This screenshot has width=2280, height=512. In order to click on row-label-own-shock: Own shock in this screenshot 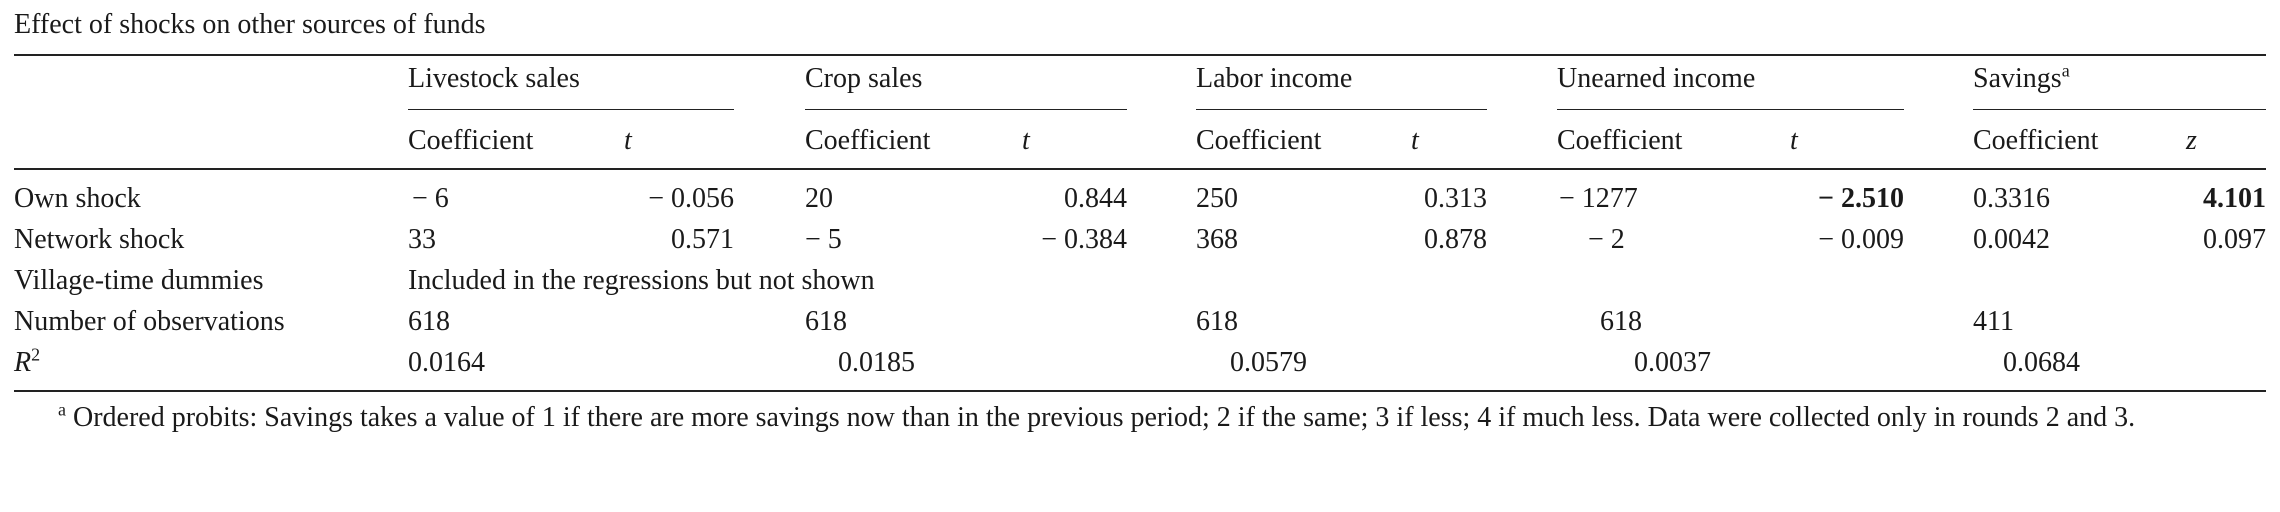, I will do `click(77, 198)`.